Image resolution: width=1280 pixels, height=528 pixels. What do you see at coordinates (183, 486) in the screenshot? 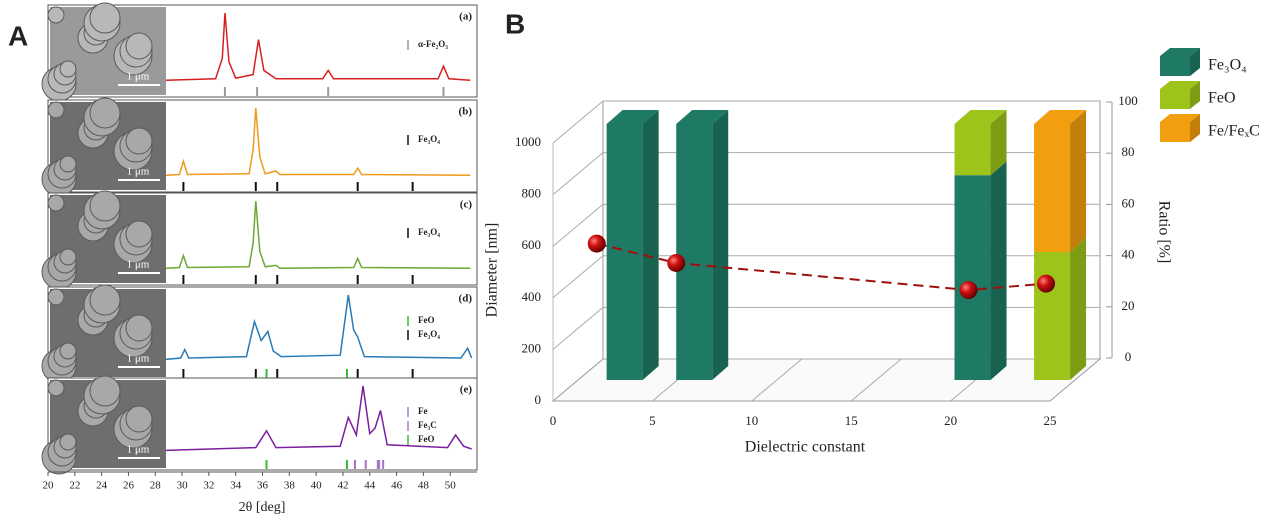
I see `x-tick-label: 30` at bounding box center [183, 486].